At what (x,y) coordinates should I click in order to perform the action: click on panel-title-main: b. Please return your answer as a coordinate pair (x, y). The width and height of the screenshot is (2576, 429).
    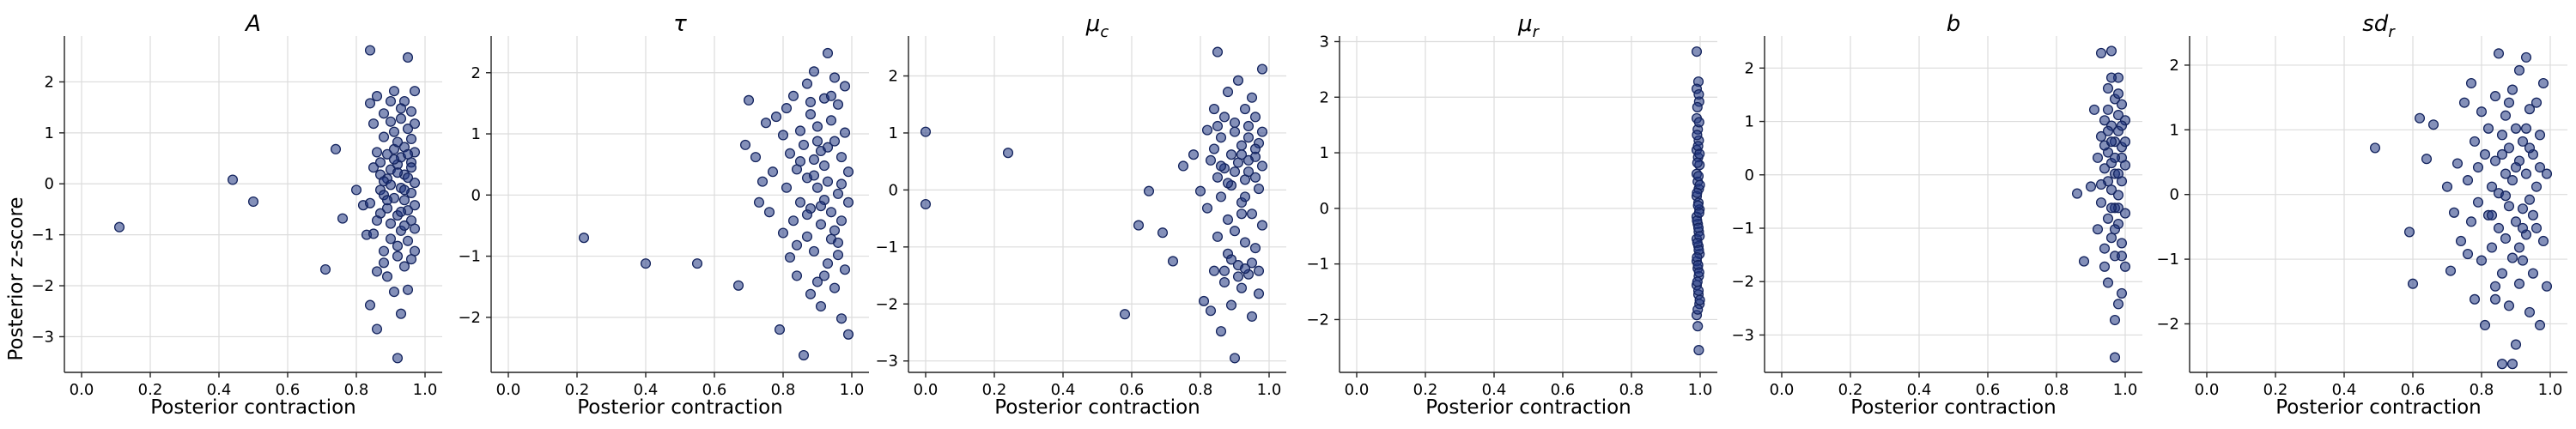
    Looking at the image, I should click on (1954, 24).